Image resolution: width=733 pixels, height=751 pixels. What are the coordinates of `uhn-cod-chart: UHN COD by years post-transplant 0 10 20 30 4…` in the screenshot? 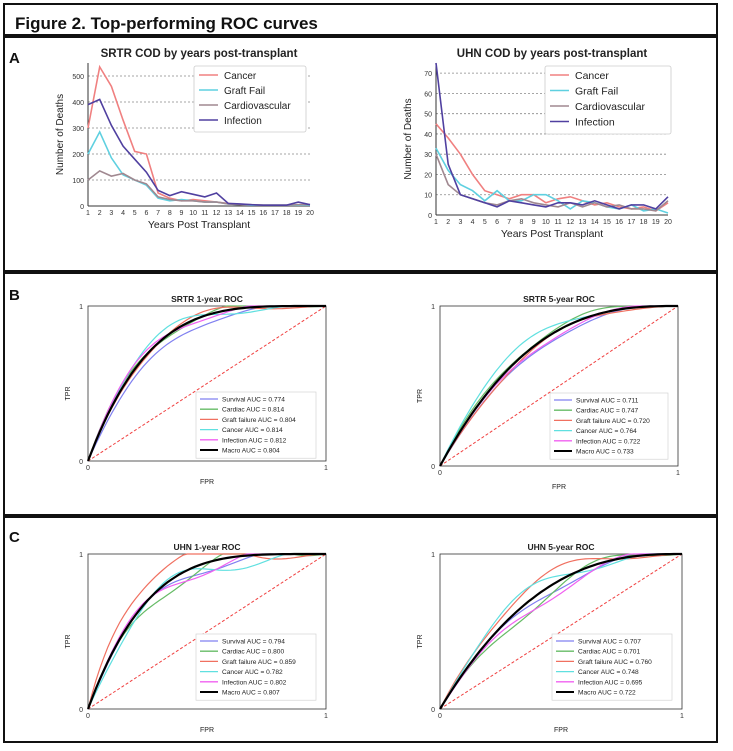 It's located at (537, 144).